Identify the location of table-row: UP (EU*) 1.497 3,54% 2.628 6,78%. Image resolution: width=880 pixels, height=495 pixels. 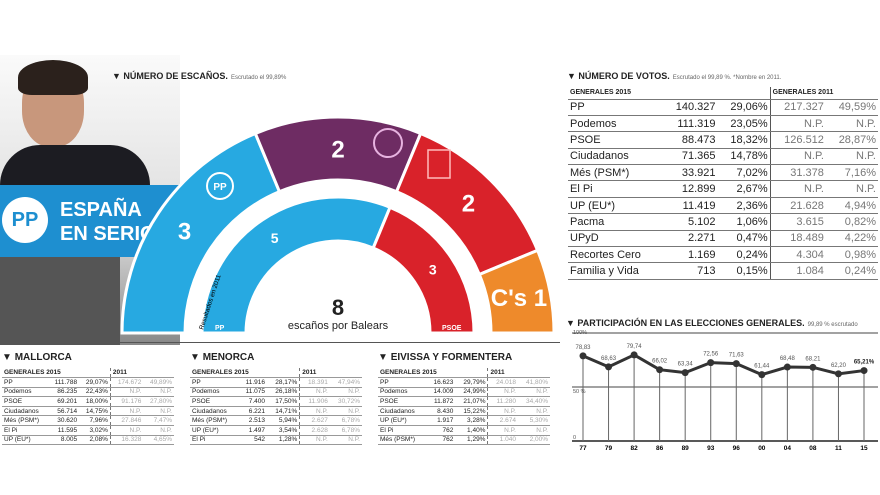
(276, 430).